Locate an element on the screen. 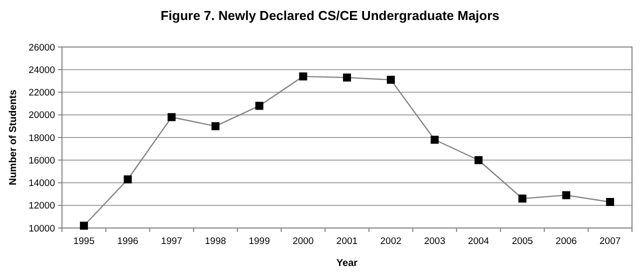  y-axis-title: Number of Students is located at coordinates (13, 137).